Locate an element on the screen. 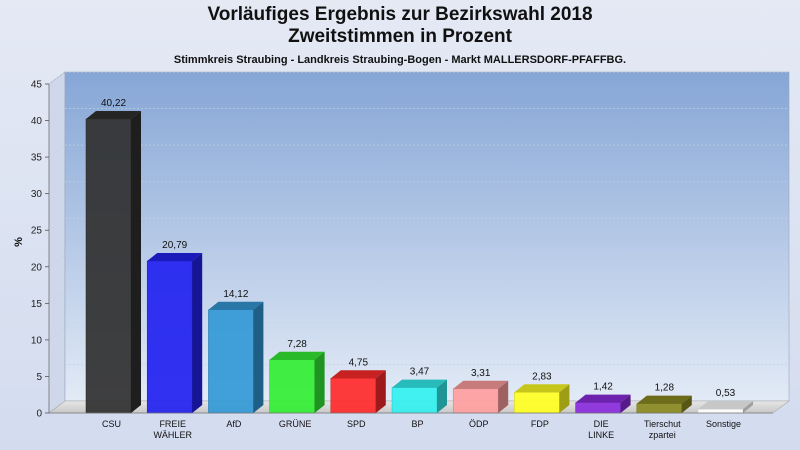 This screenshot has height=450, width=800. y-tick-label: 30 is located at coordinates (37, 194).